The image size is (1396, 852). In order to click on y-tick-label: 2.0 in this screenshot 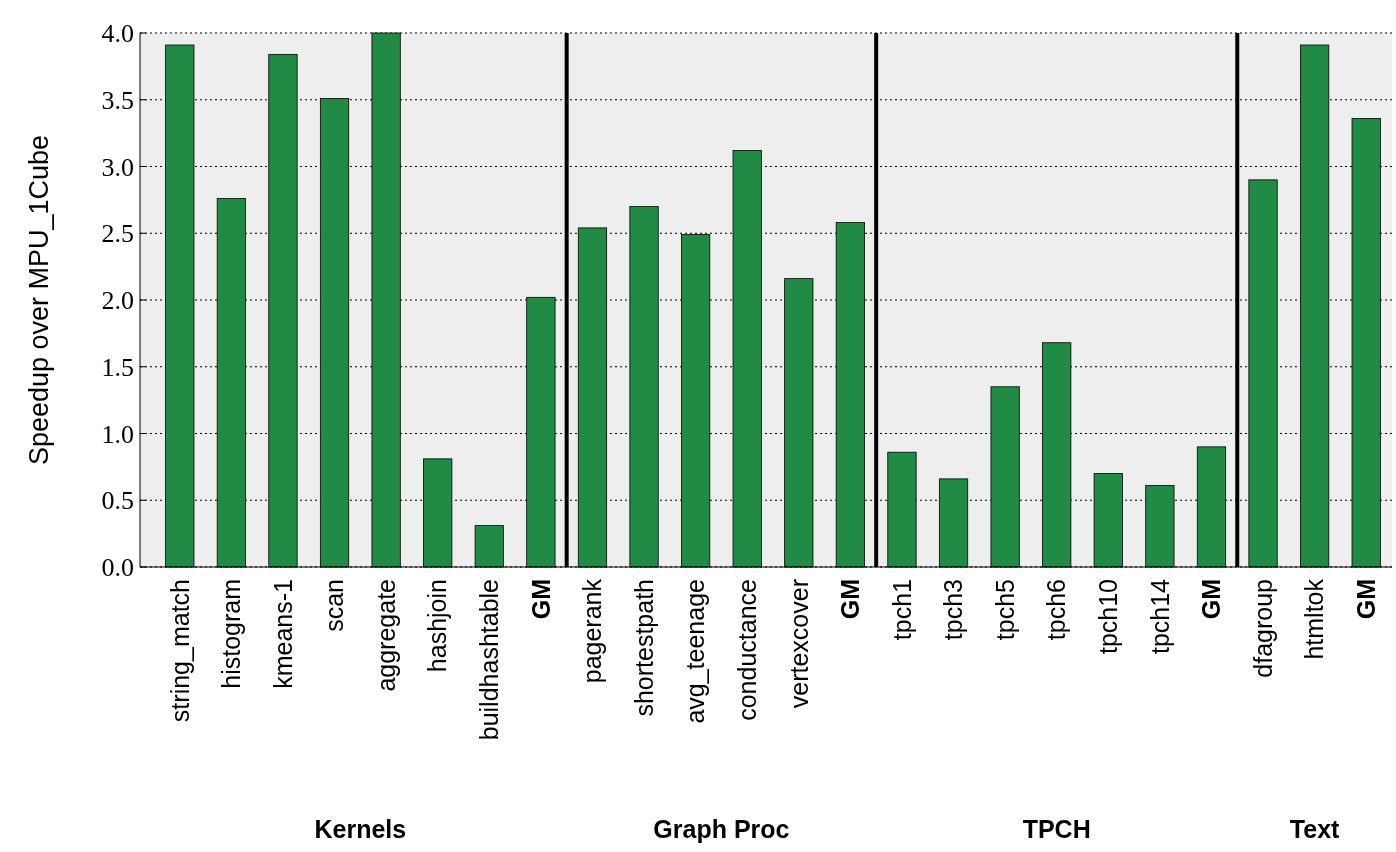, I will do `click(117, 301)`.